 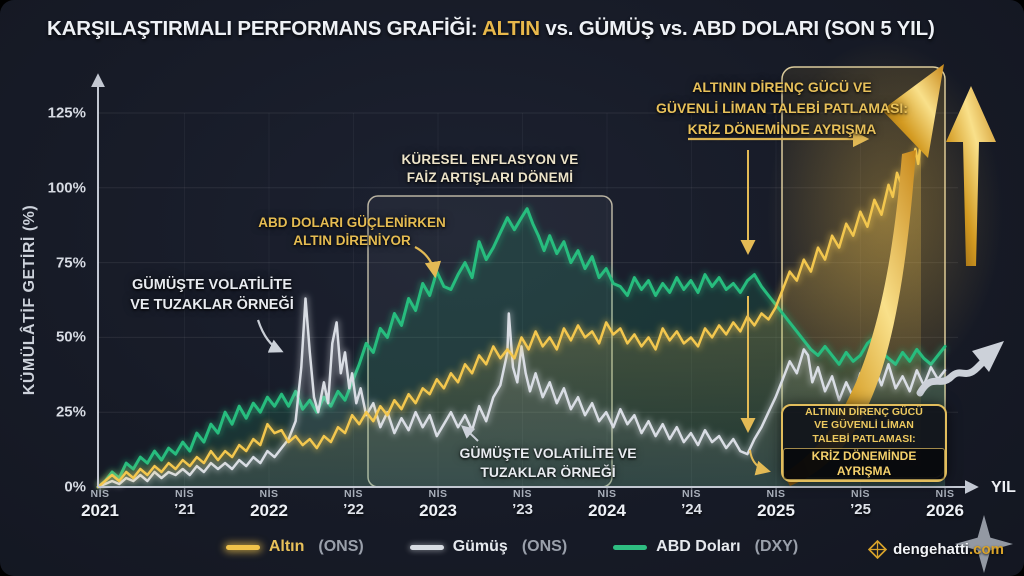 I want to click on legend-item-altin: Altın (ONS), so click(x=294, y=547).